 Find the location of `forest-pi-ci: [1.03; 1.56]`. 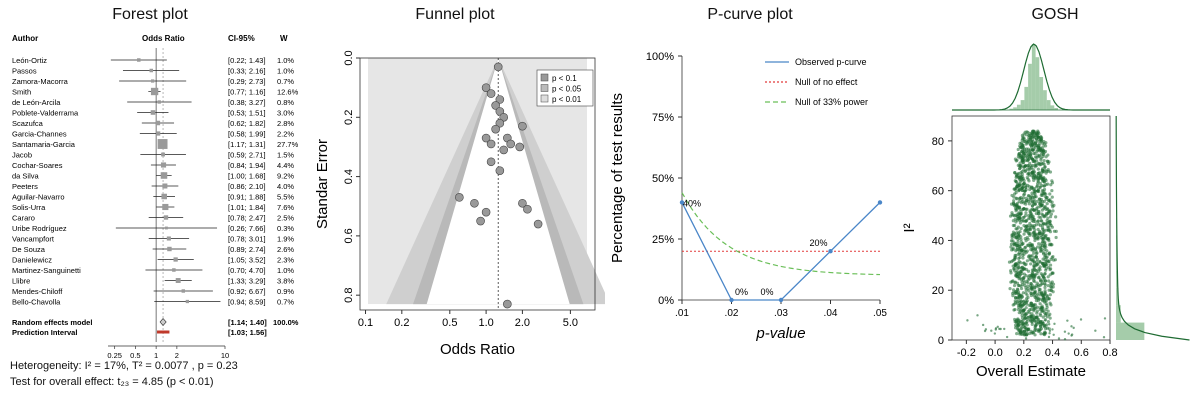

forest-pi-ci: [1.03; 1.56] is located at coordinates (247, 332).